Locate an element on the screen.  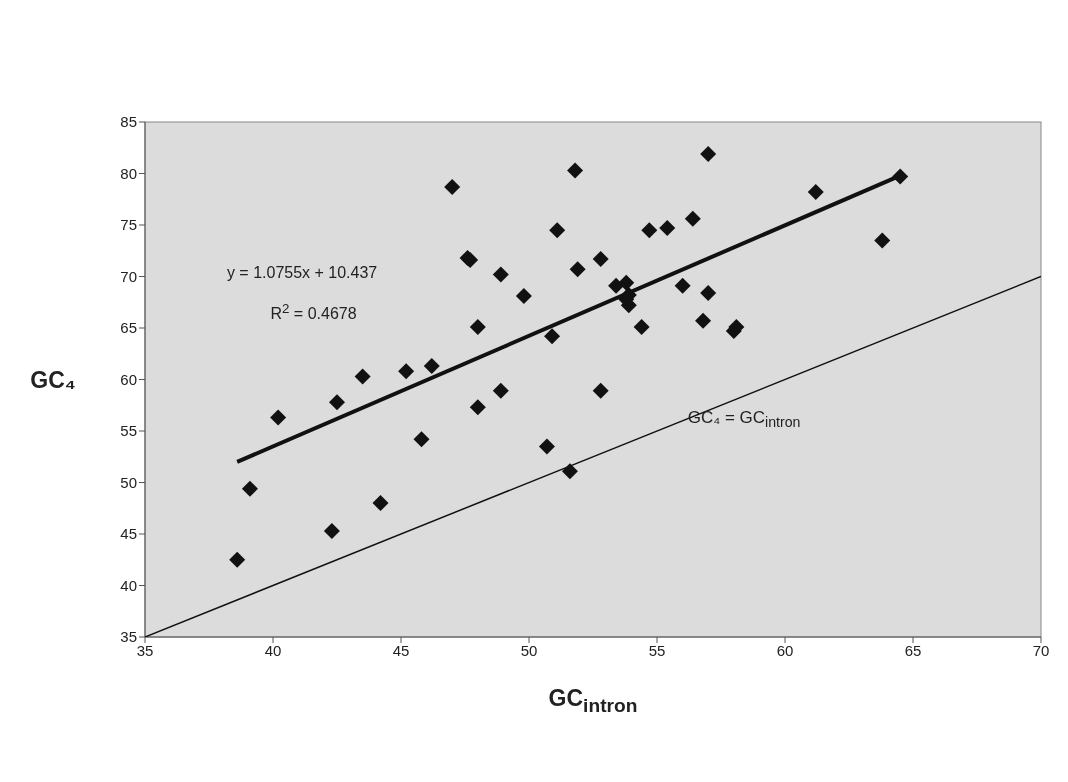
y-tick-label: 50 is located at coordinates (128, 482).